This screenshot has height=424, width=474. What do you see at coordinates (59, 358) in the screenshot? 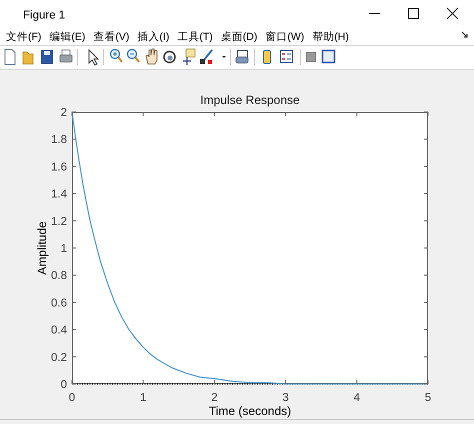
I see `y-tick-label: 0.2` at bounding box center [59, 358].